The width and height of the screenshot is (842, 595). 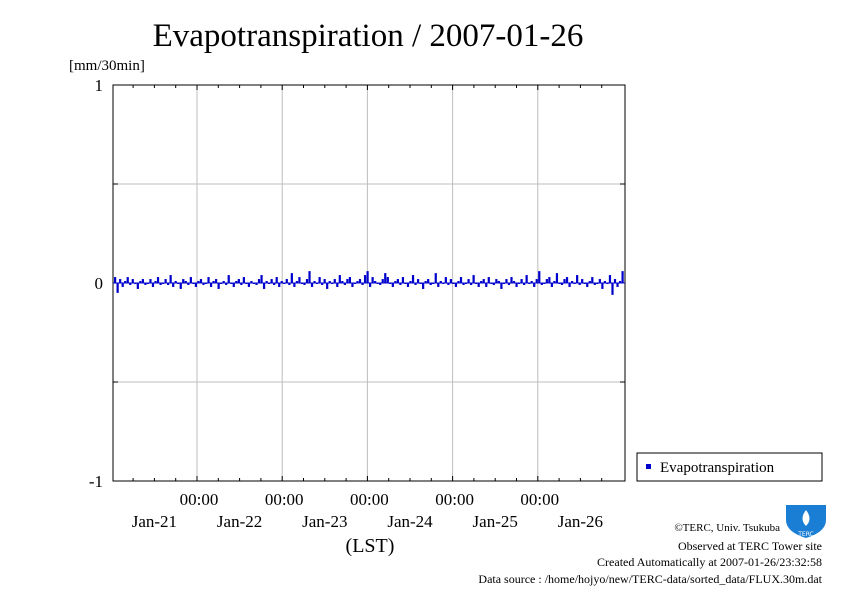 What do you see at coordinates (370, 546) in the screenshot?
I see `x-axis-label: (LST)` at bounding box center [370, 546].